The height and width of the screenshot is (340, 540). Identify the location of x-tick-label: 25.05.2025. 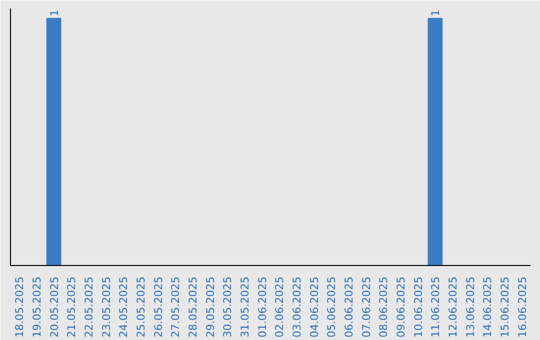
(141, 307).